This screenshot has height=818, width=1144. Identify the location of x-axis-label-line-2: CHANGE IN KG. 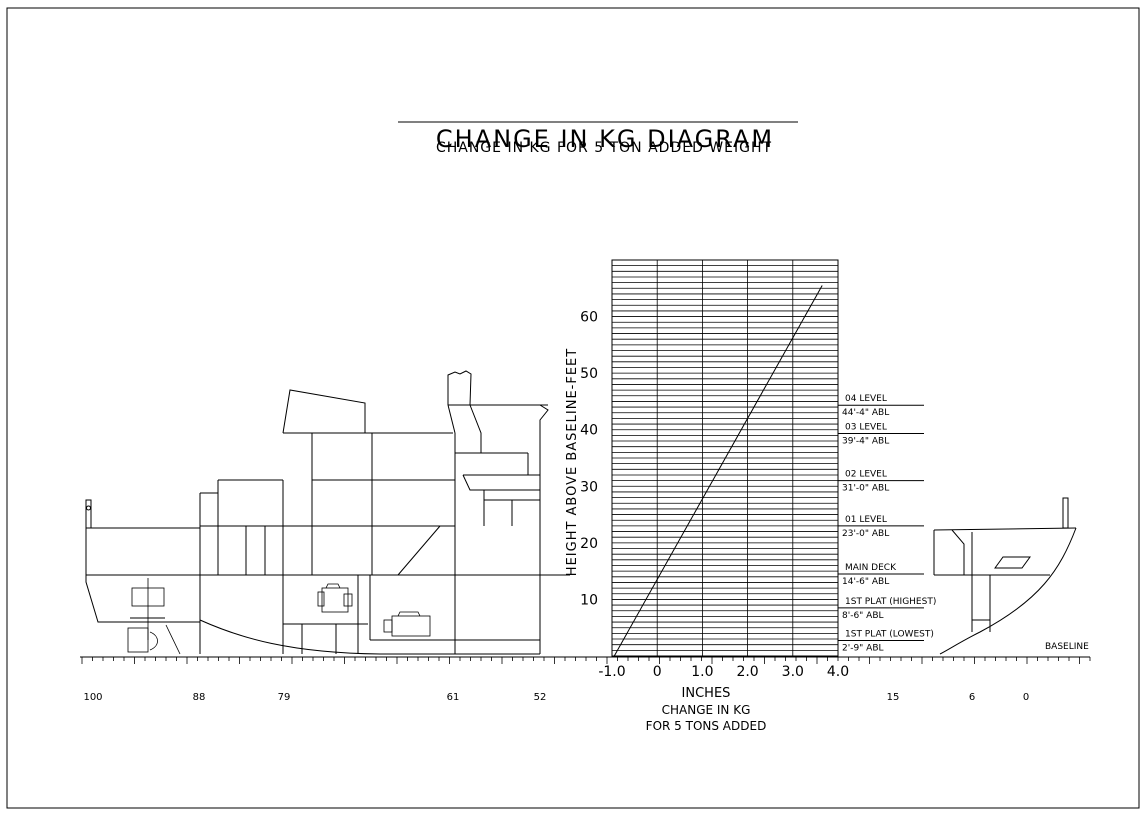
(706, 710).